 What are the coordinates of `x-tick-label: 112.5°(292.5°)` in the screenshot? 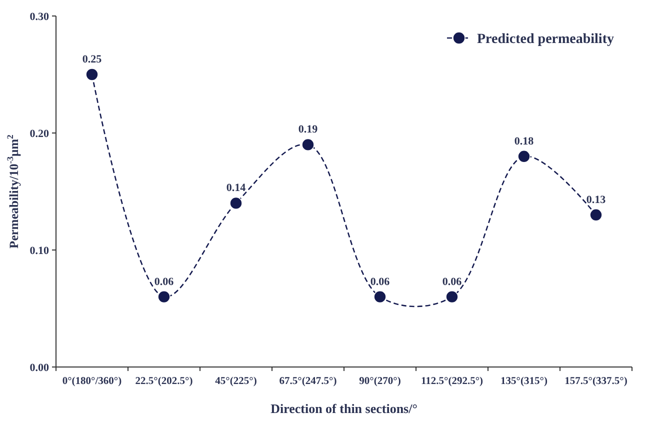 It's located at (452, 381).